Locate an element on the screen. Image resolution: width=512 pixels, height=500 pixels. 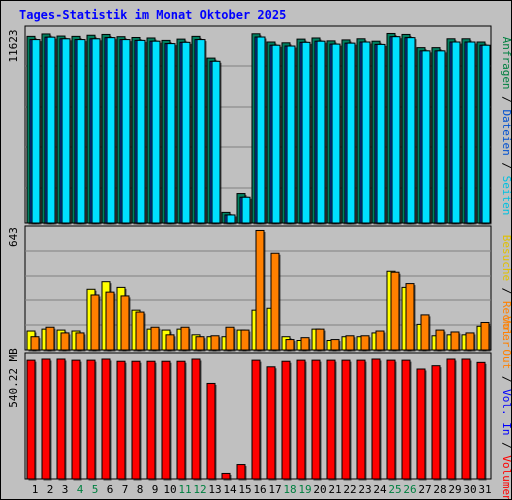
x-tick-label: 20 is located at coordinates (319, 489).